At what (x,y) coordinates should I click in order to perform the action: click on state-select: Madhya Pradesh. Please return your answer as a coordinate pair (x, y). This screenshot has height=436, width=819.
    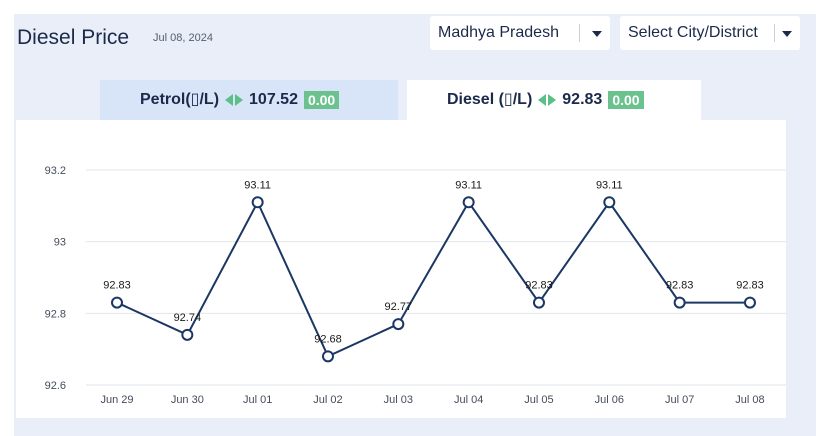
    Looking at the image, I should click on (520, 33).